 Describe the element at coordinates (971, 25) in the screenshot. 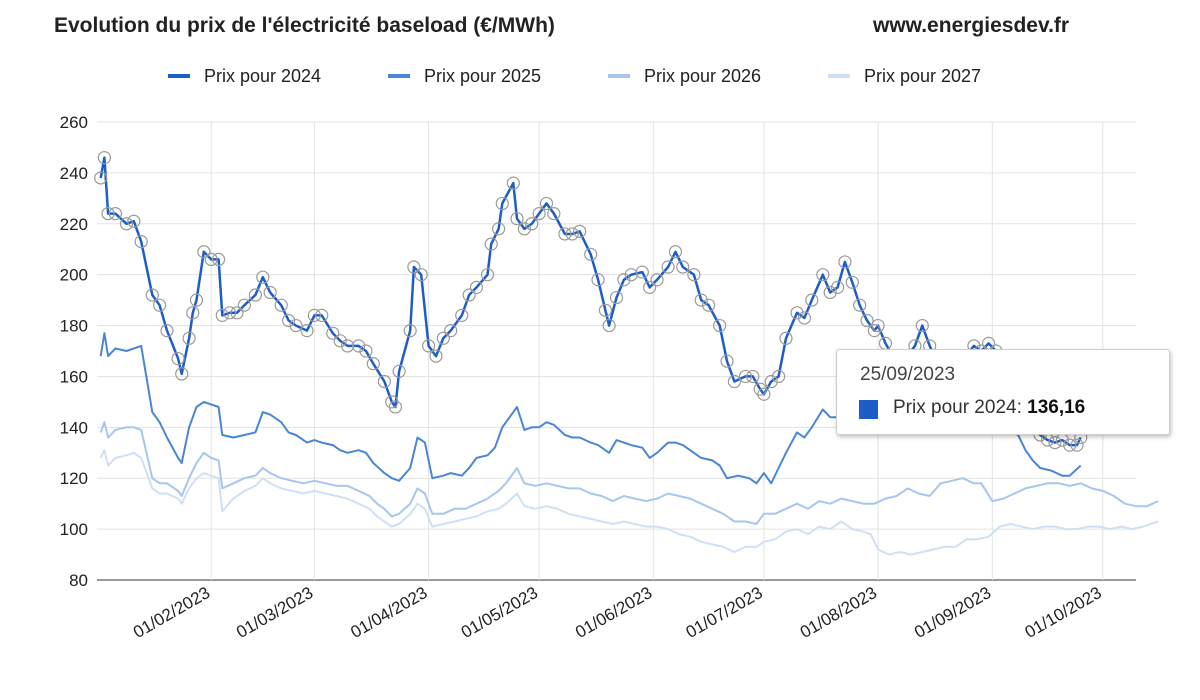

I see `source-url: www.energiesdev.fr` at that location.